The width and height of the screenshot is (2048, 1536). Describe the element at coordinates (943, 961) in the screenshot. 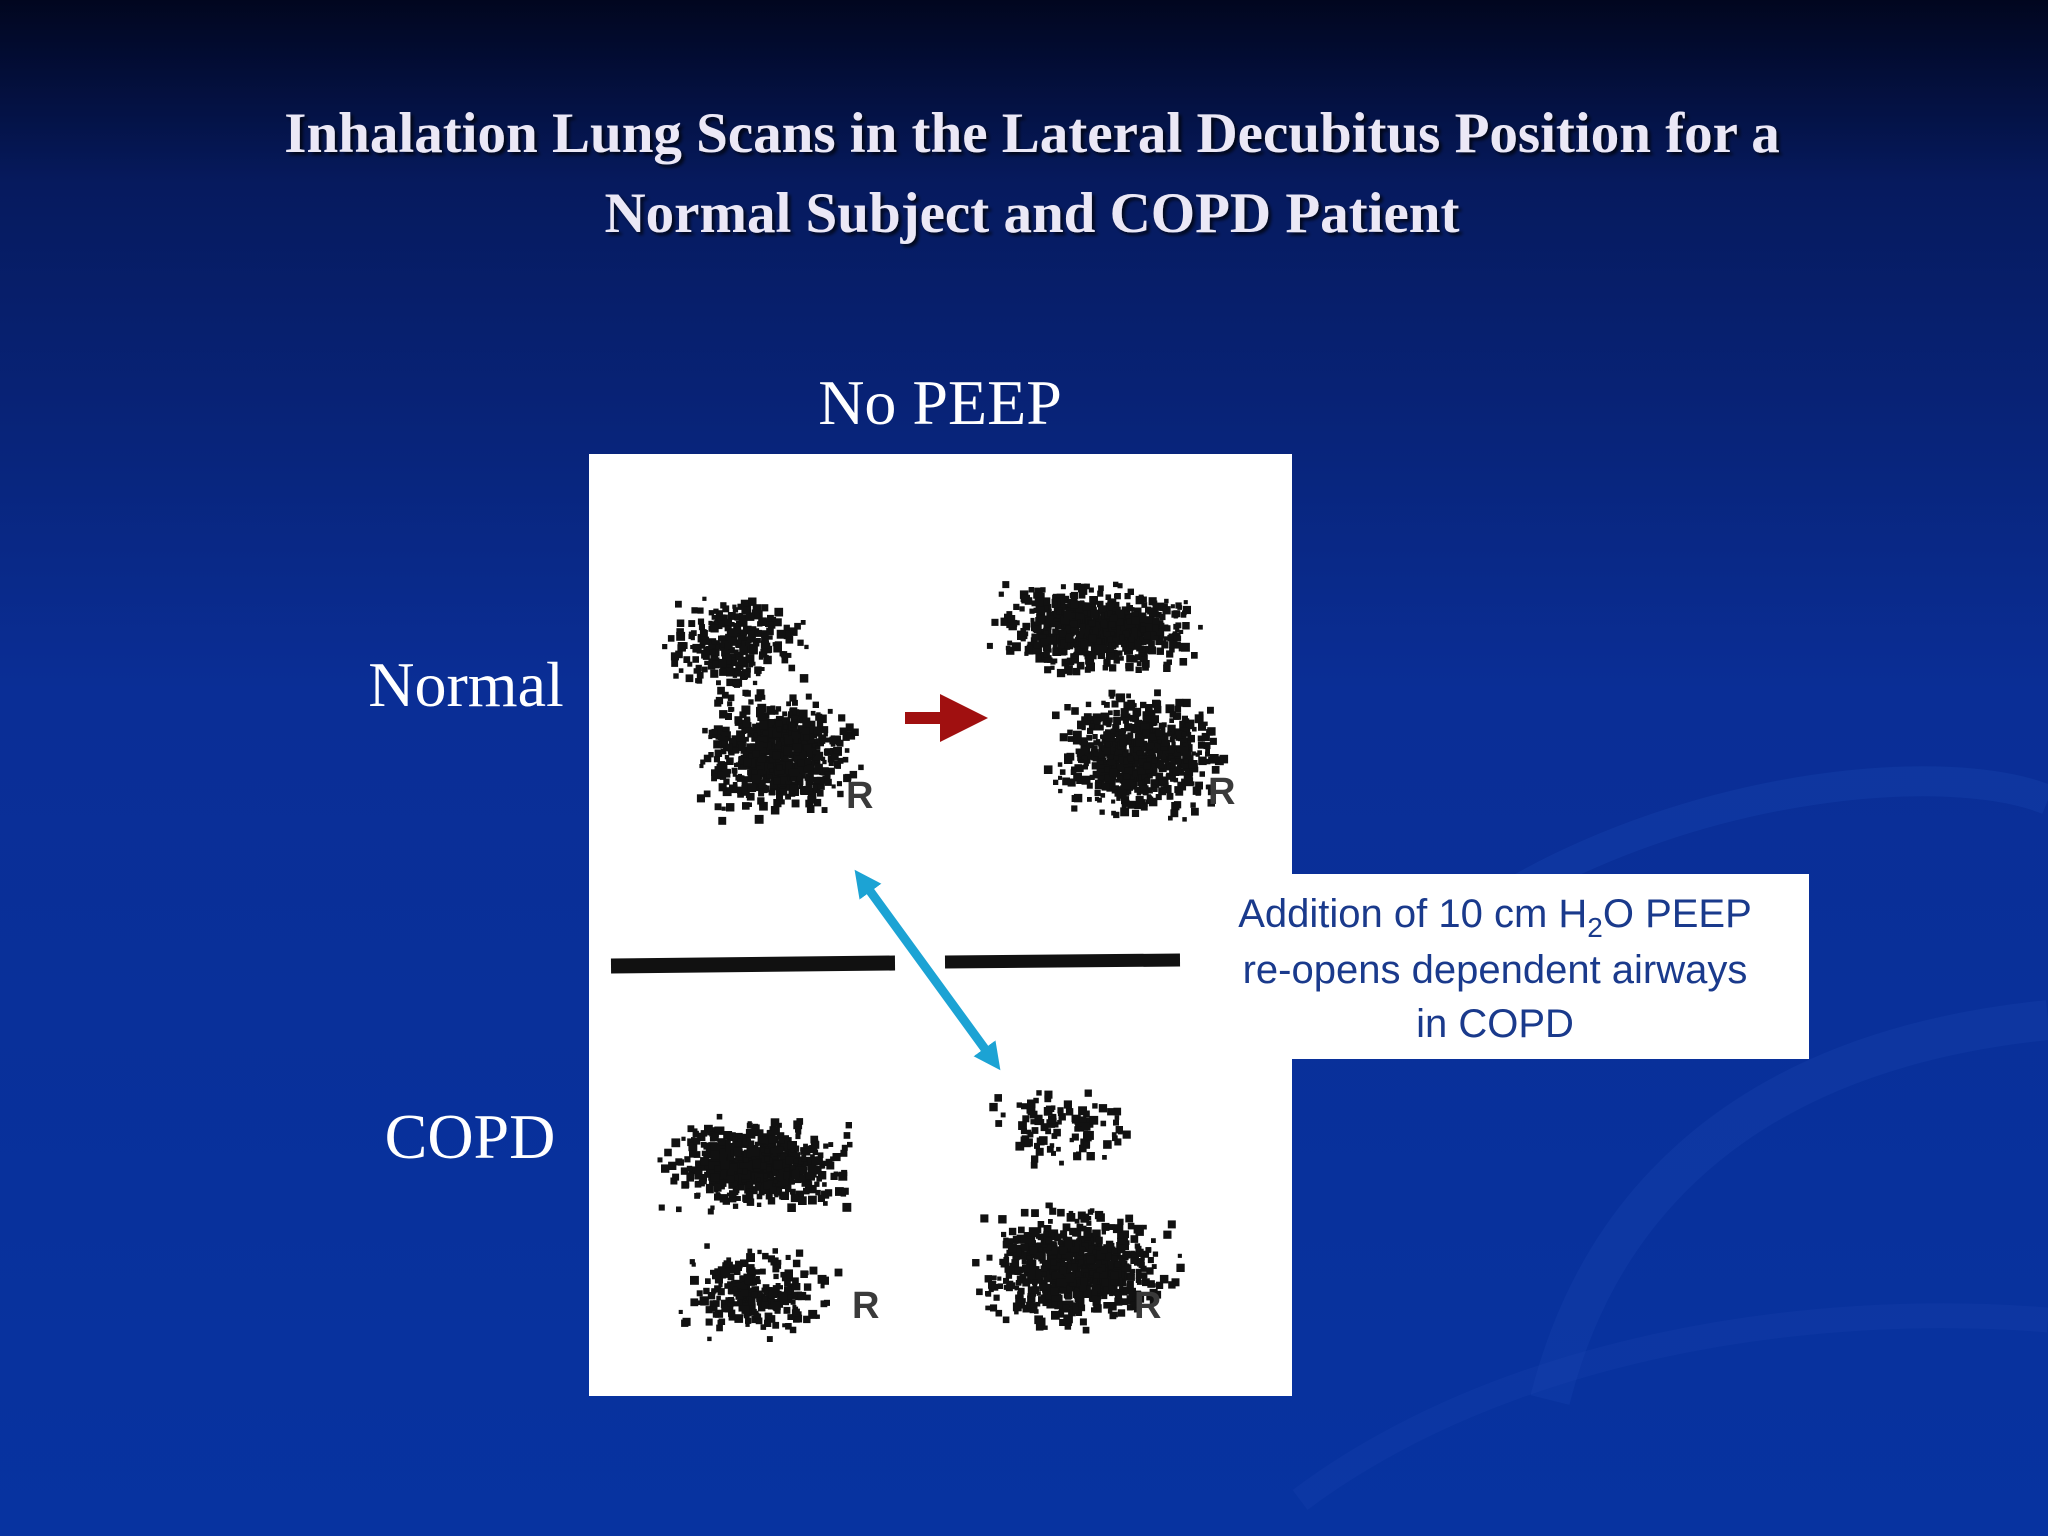

I see `scan-dots` at that location.